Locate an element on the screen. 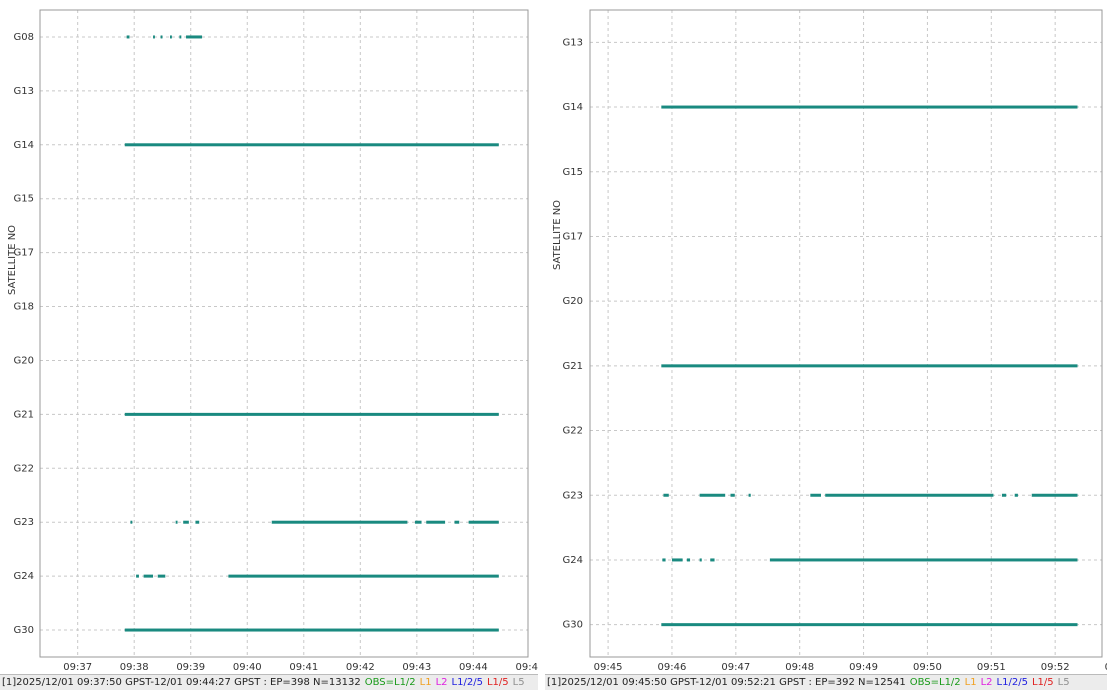  x-tick-label: 09:39 is located at coordinates (190, 667).